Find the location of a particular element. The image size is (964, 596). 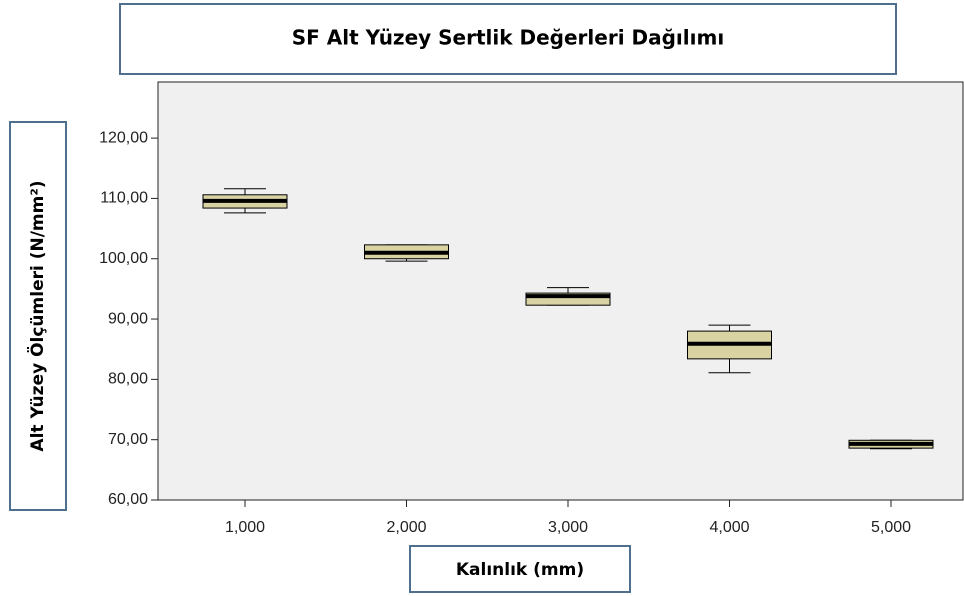

title-box is located at coordinates (508, 39).